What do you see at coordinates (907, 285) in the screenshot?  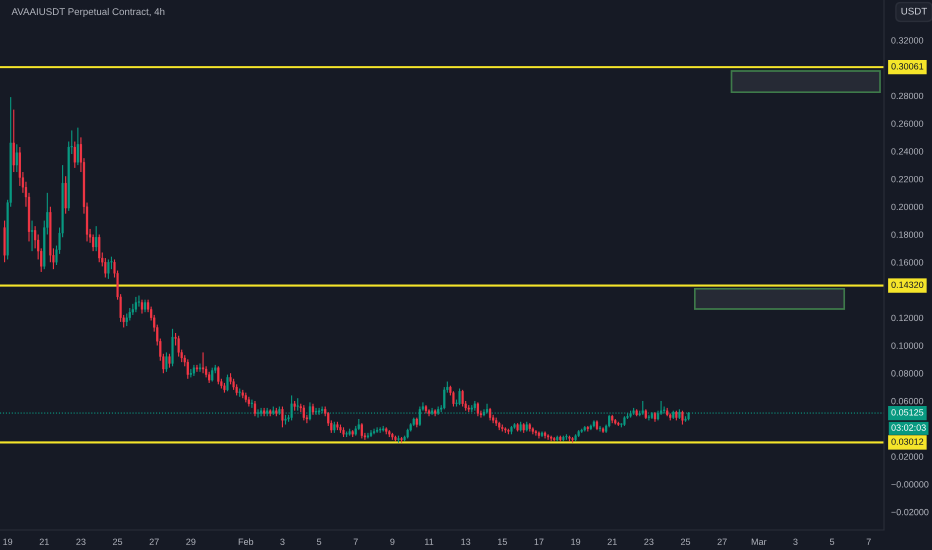 I see `ref-line-label: 0.14320` at bounding box center [907, 285].